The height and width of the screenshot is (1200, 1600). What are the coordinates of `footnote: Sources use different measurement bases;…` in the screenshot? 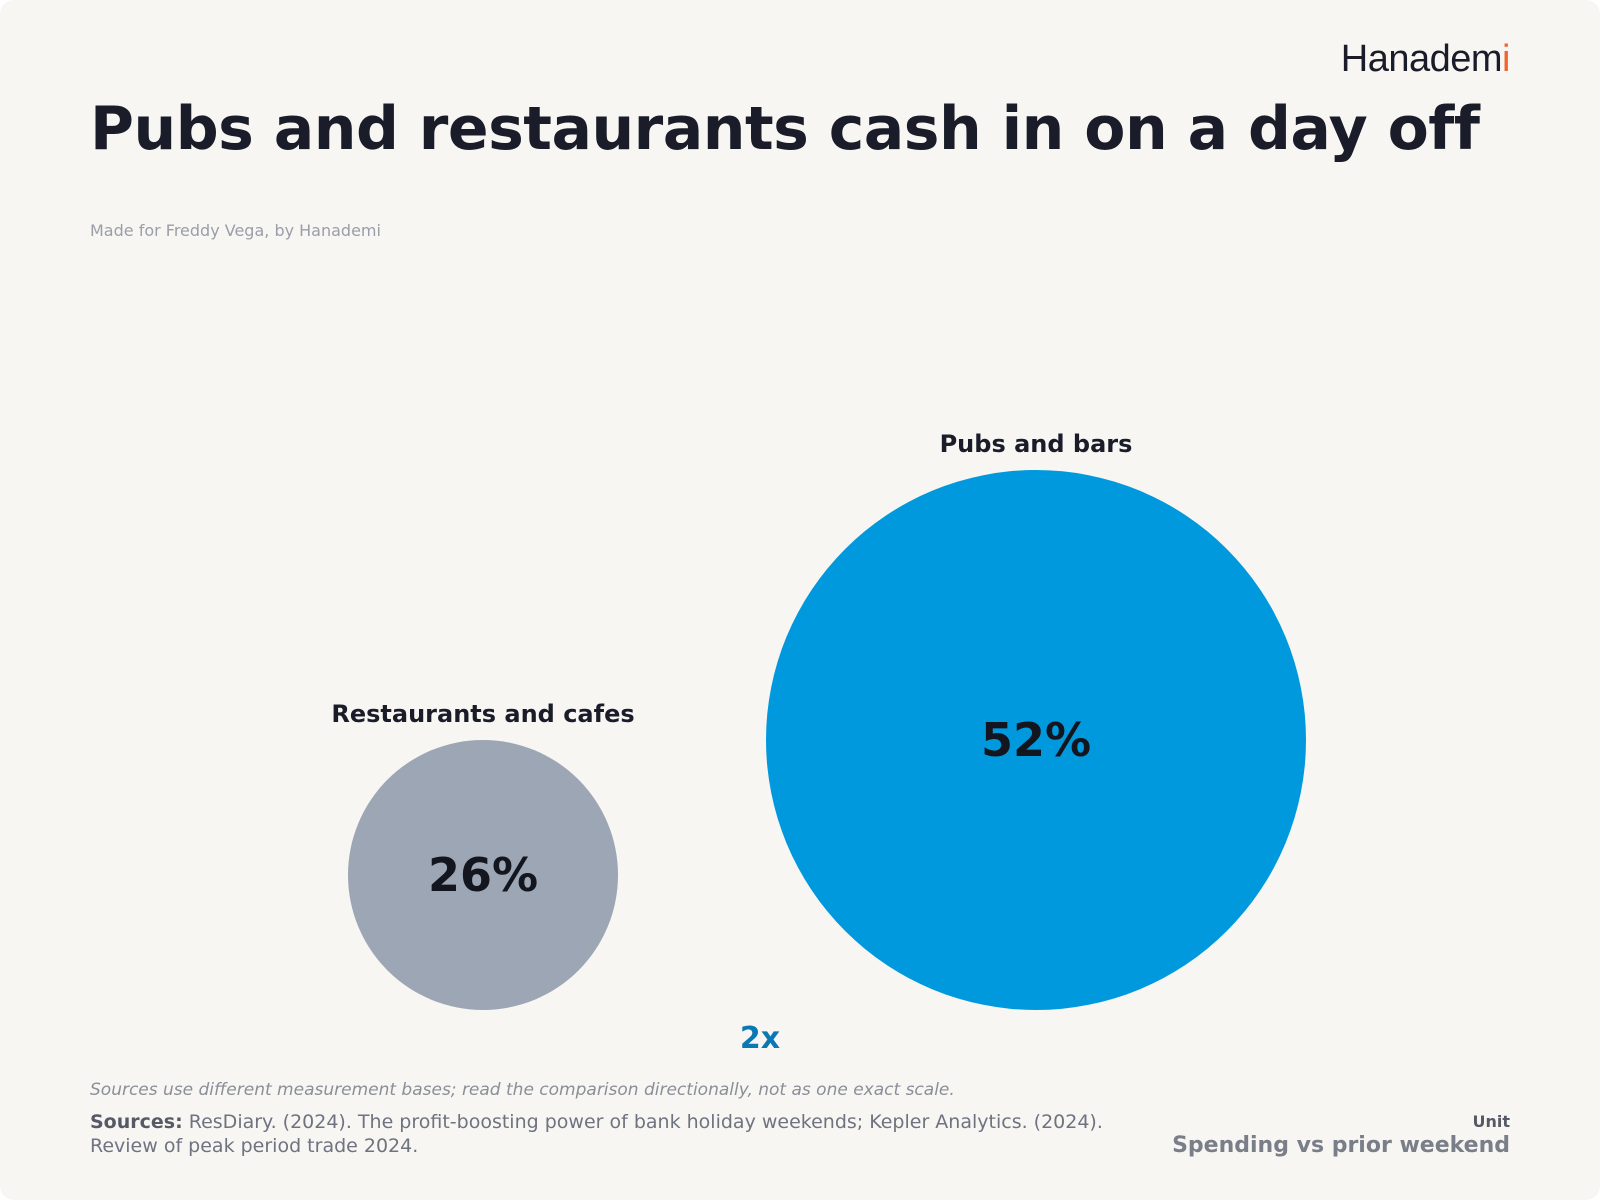 It's located at (522, 1090).